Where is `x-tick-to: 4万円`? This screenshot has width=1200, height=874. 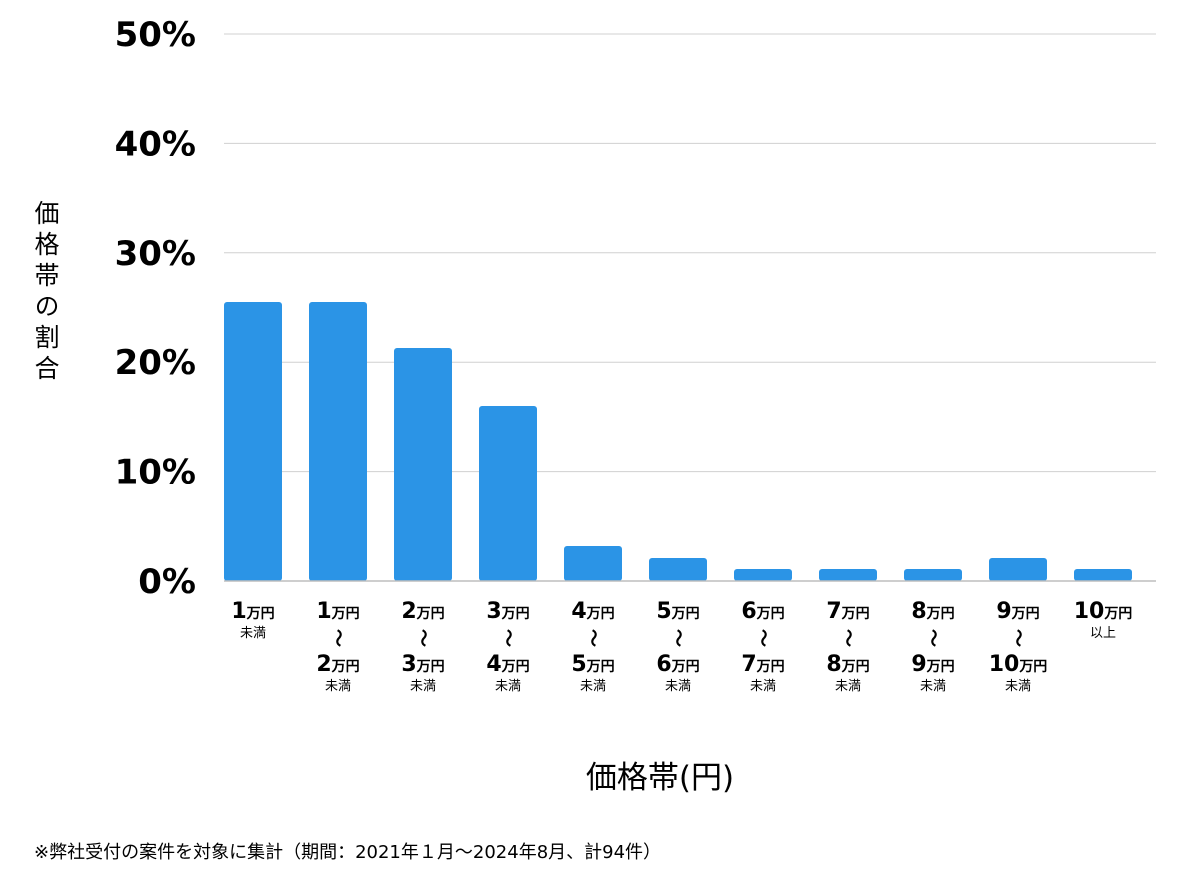 x-tick-to: 4万円 is located at coordinates (507, 664).